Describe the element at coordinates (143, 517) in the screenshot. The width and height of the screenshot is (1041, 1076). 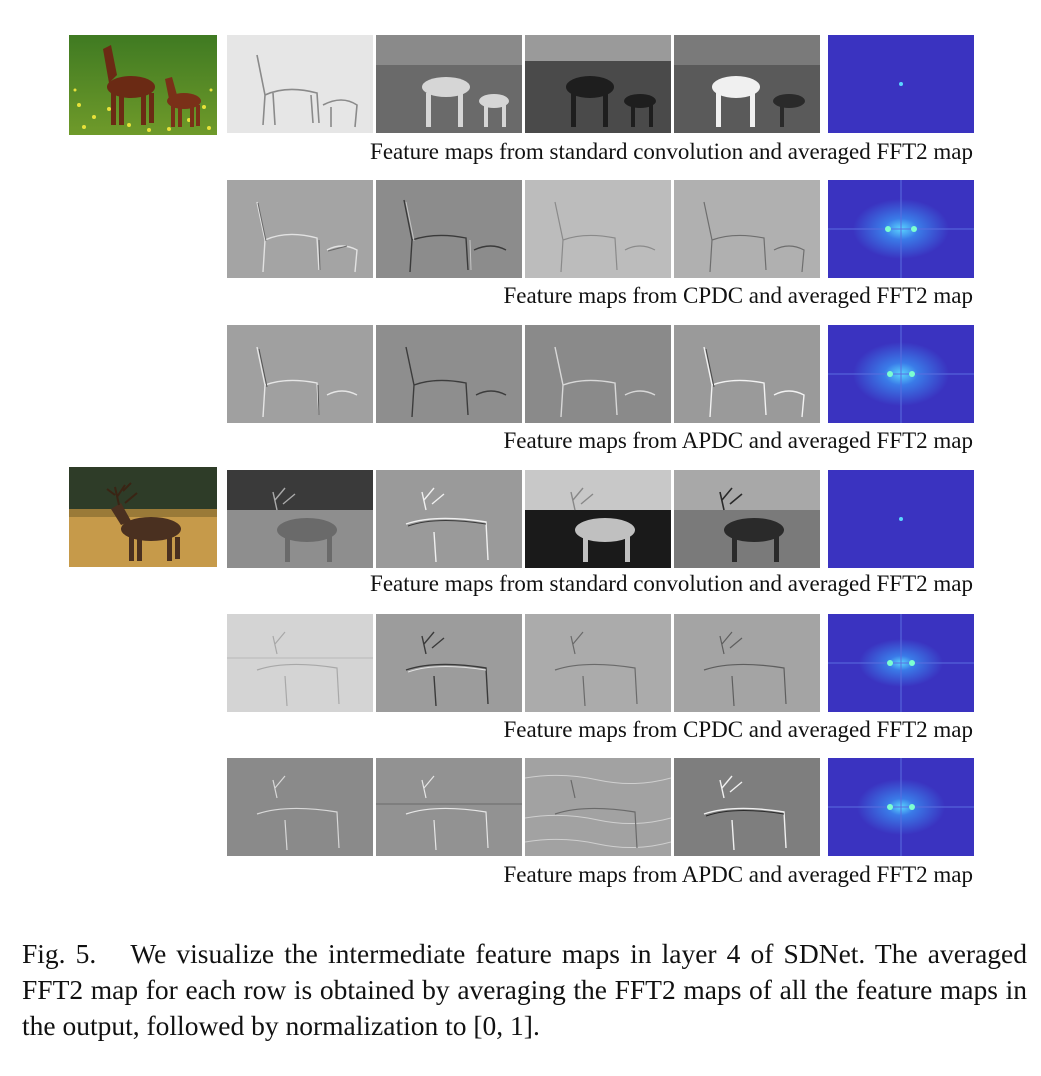
I see `input-image-elk` at that location.